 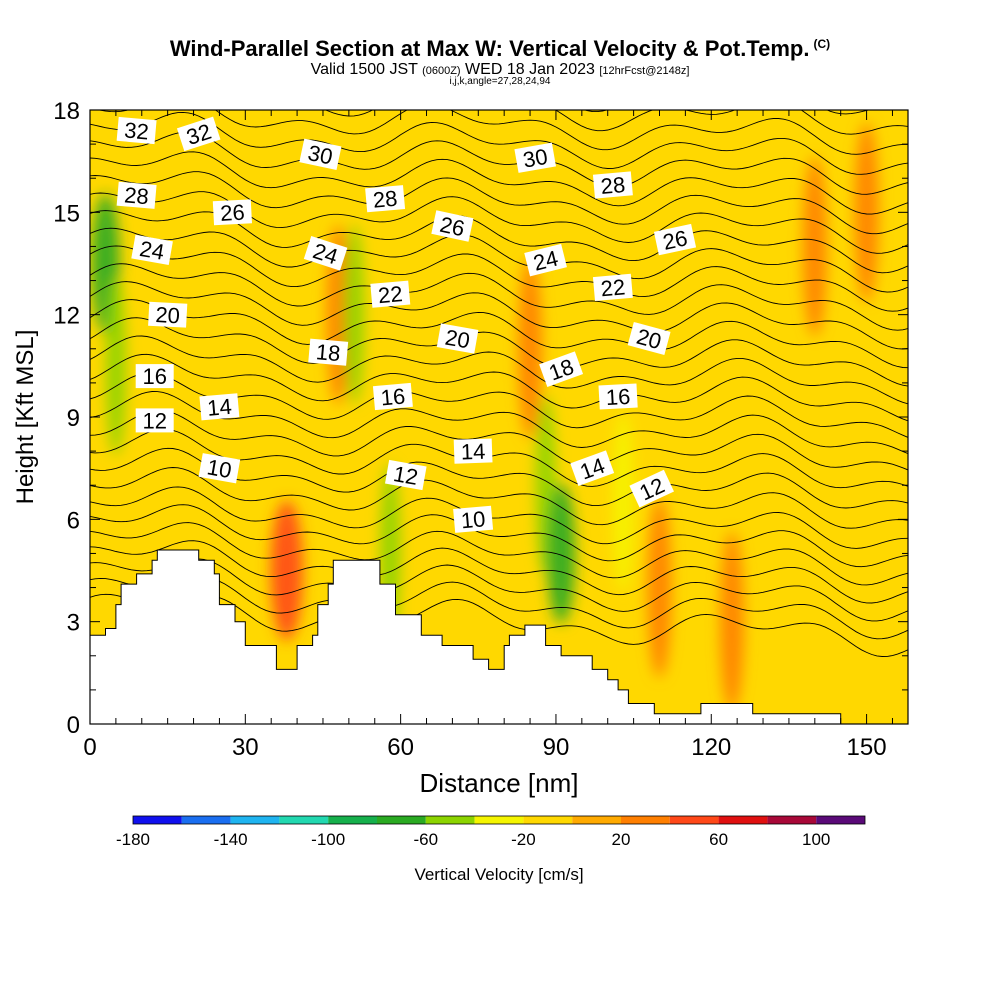 I want to click on contour-label-18: 18, so click(x=328, y=352).